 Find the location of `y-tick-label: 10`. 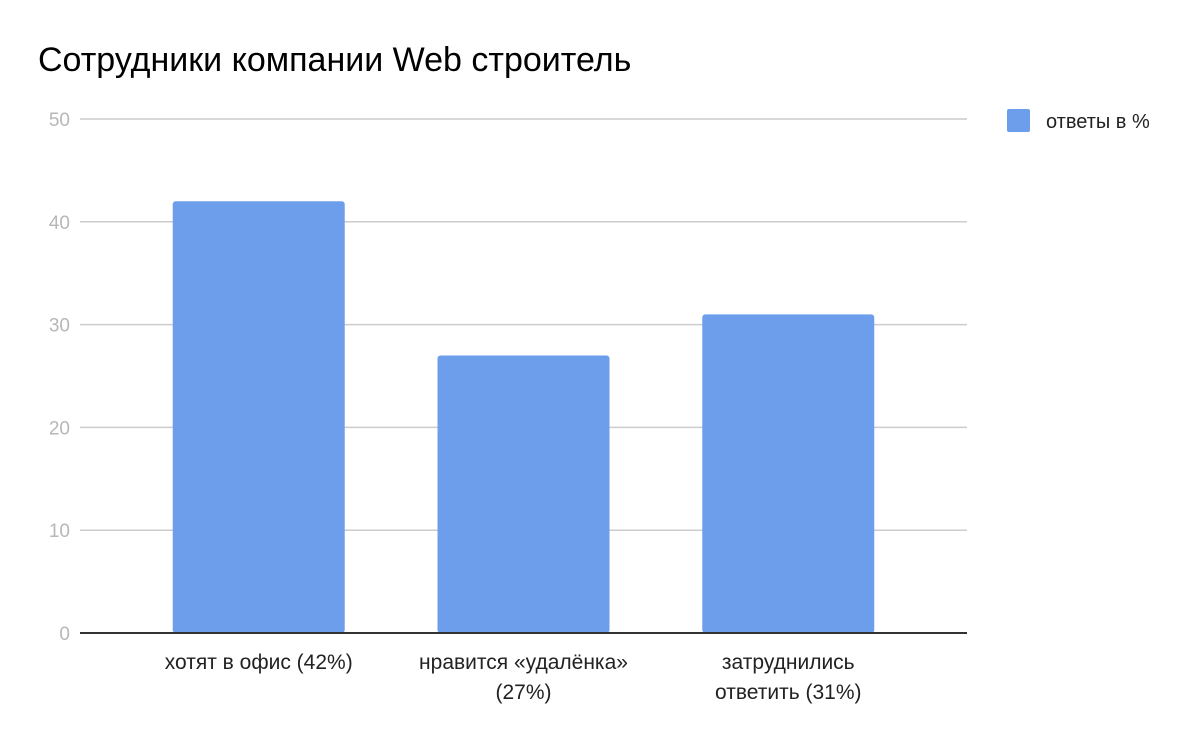

y-tick-label: 10 is located at coordinates (59, 531).